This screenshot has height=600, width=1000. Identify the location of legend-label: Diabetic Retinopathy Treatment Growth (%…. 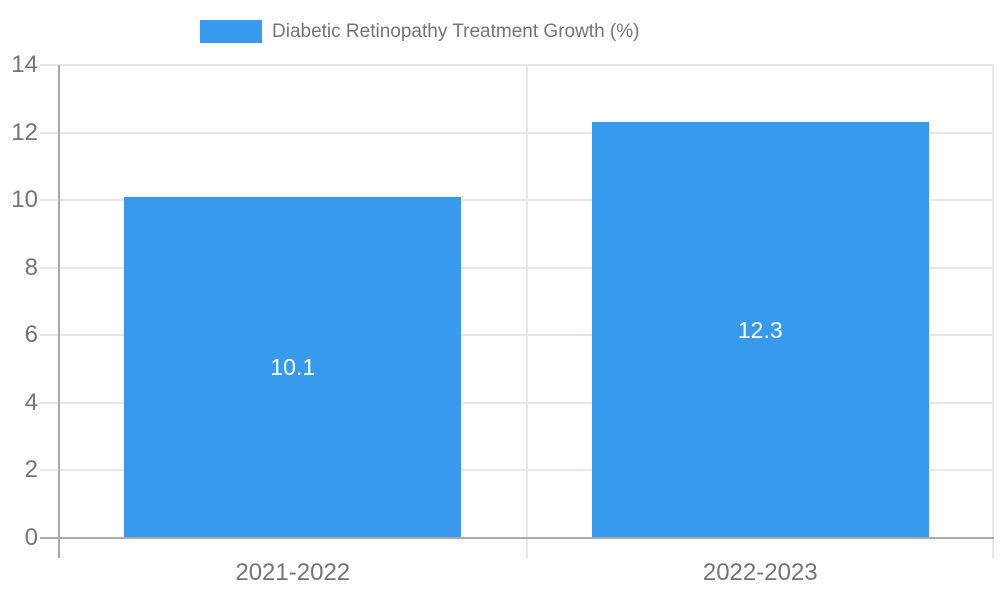
(456, 31).